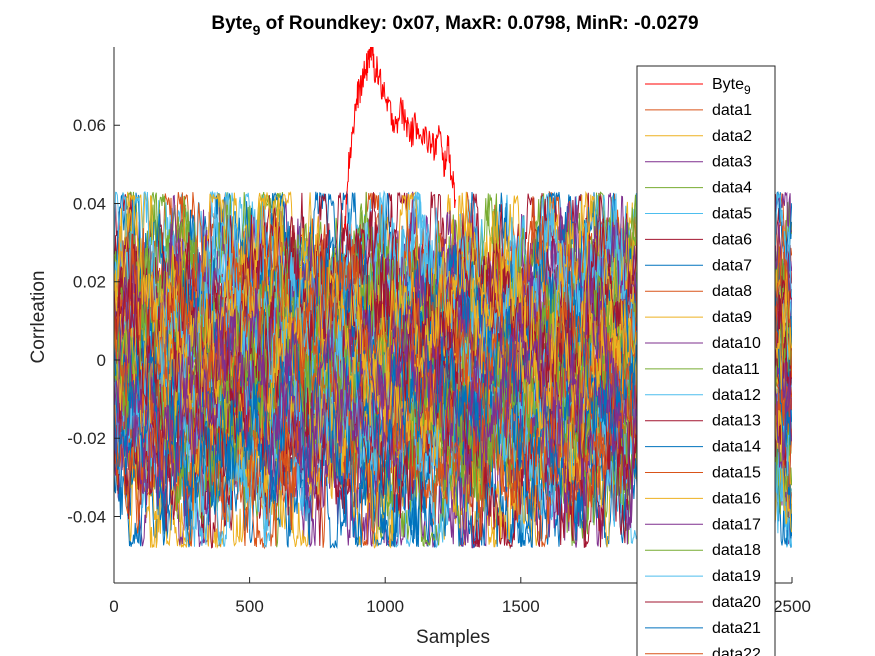  Describe the element at coordinates (736, 343) in the screenshot. I see `legend-label: data10` at that location.